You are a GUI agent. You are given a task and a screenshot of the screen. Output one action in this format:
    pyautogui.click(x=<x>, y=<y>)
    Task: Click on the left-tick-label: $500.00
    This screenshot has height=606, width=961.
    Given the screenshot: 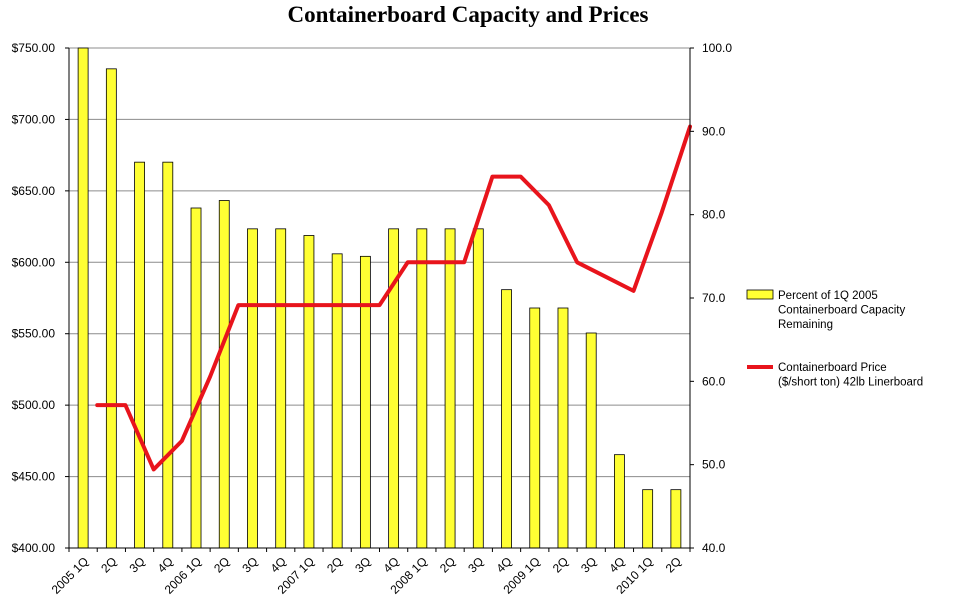 What is the action you would take?
    pyautogui.click(x=34, y=405)
    